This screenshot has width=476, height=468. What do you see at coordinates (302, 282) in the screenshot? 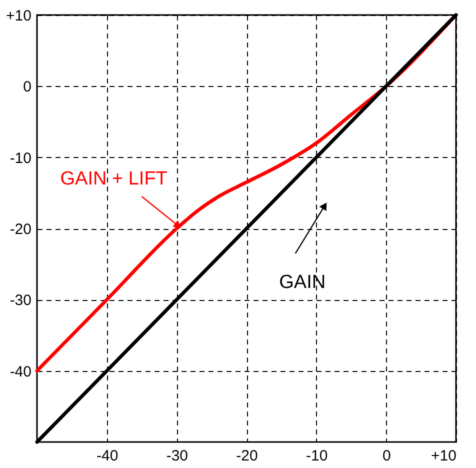
I see `text: GAIN` at bounding box center [302, 282].